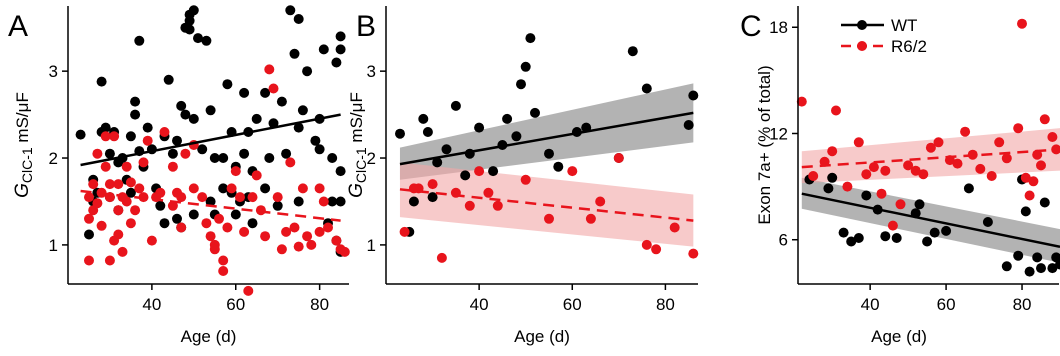 The width and height of the screenshot is (1060, 356). What do you see at coordinates (371, 245) in the screenshot?
I see `y-tick-label: 1` at bounding box center [371, 245].